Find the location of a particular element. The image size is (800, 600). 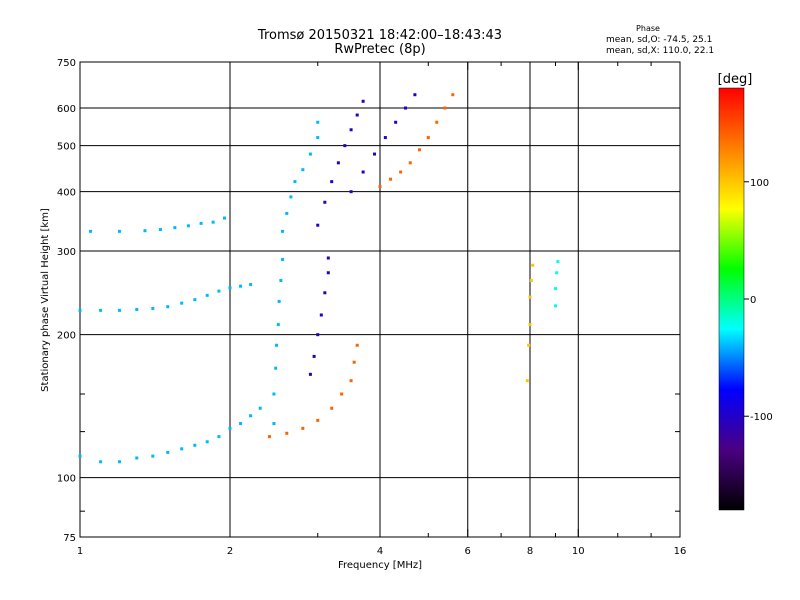

x-tick-label: 16 is located at coordinates (680, 551).